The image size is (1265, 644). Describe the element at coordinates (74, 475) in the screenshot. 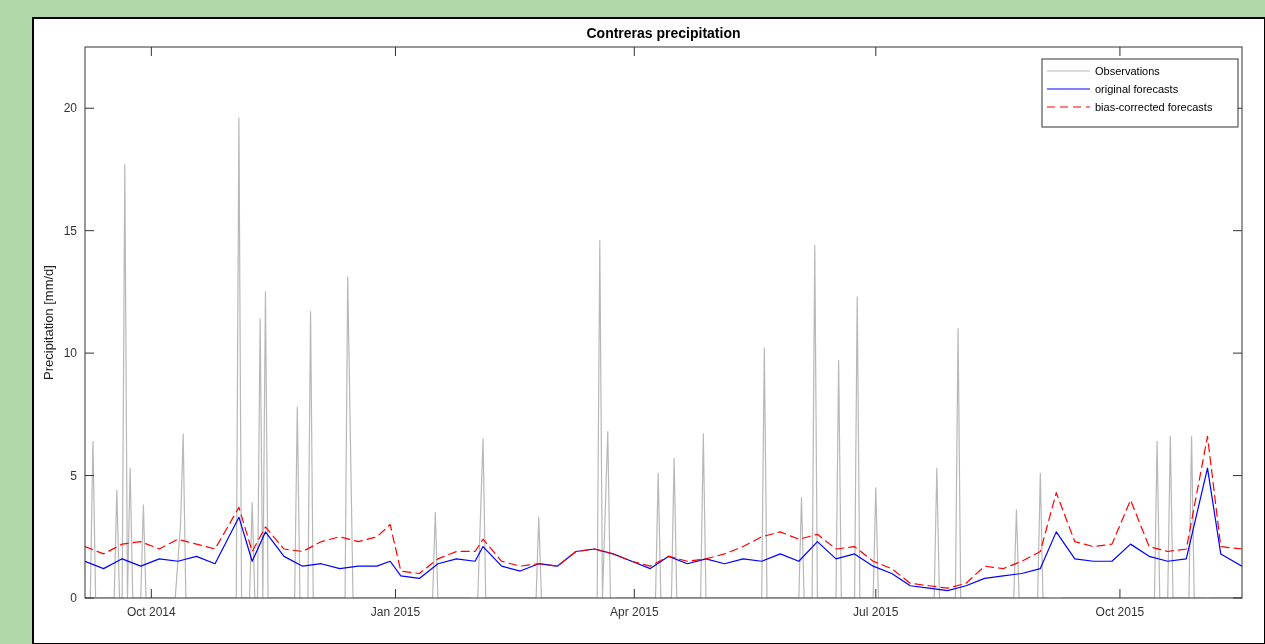

I see `y-tick-label: 5` at that location.